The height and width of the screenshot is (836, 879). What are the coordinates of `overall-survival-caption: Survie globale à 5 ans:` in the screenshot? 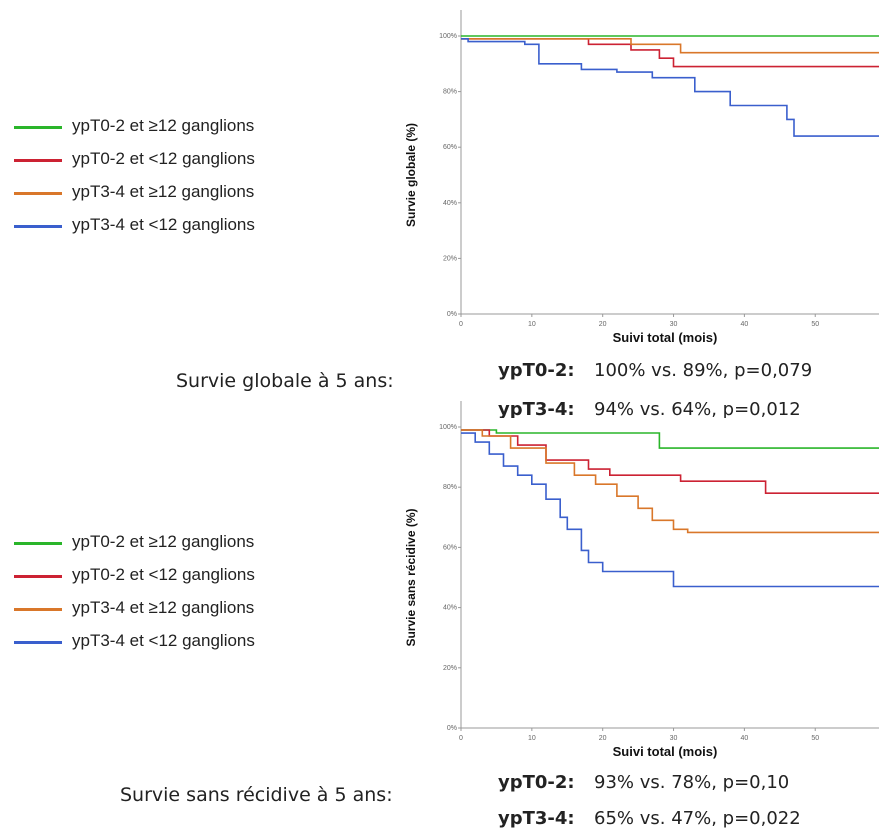 It's located at (285, 381).